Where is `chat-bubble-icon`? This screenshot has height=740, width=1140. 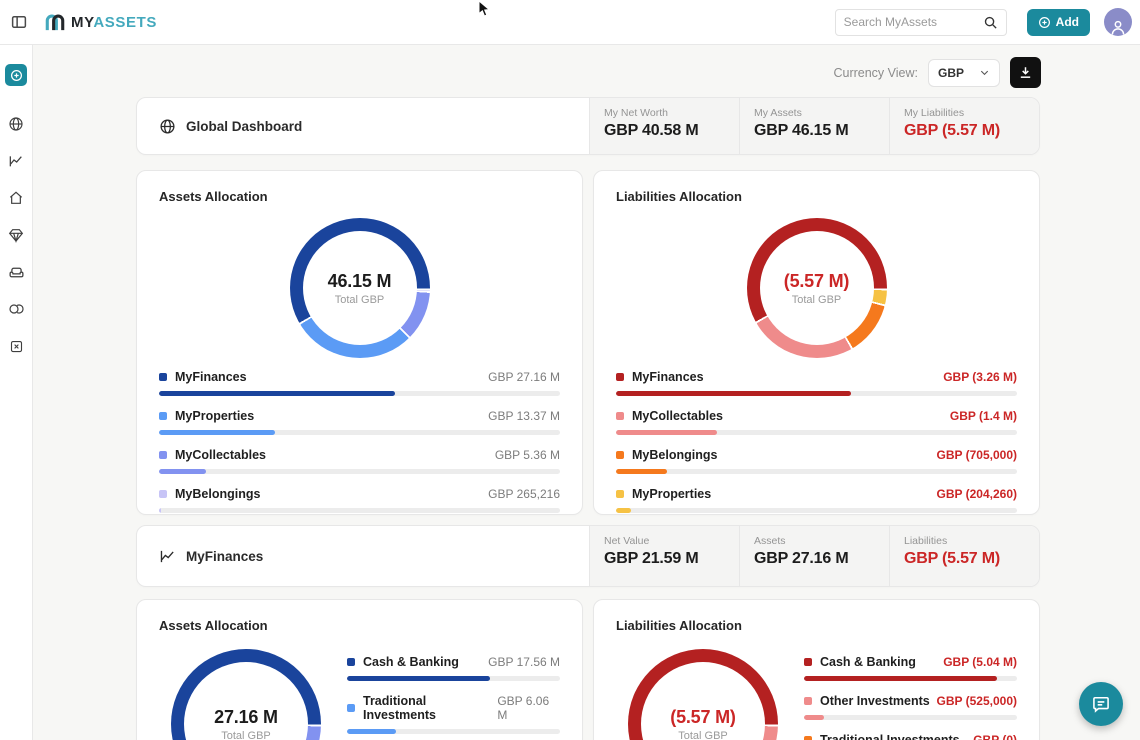 chat-bubble-icon is located at coordinates (1101, 704).